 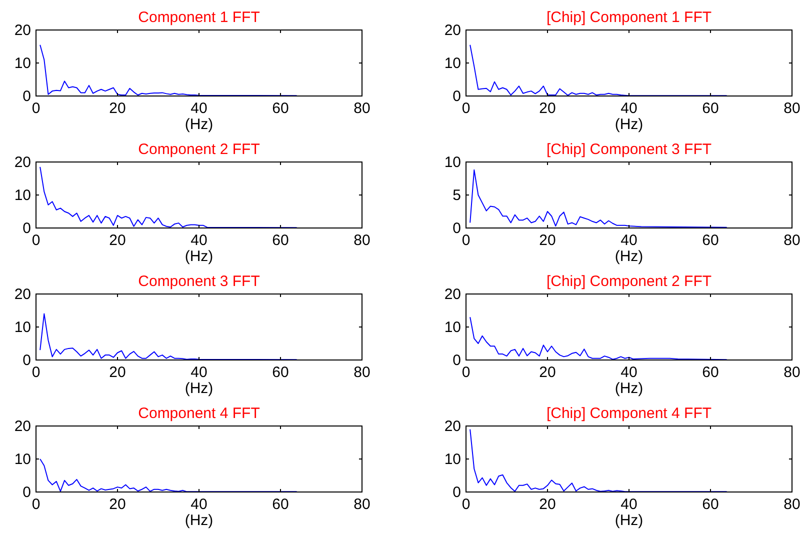 I want to click on chart-title: [Chip] Component 3 FFT, so click(x=629, y=149).